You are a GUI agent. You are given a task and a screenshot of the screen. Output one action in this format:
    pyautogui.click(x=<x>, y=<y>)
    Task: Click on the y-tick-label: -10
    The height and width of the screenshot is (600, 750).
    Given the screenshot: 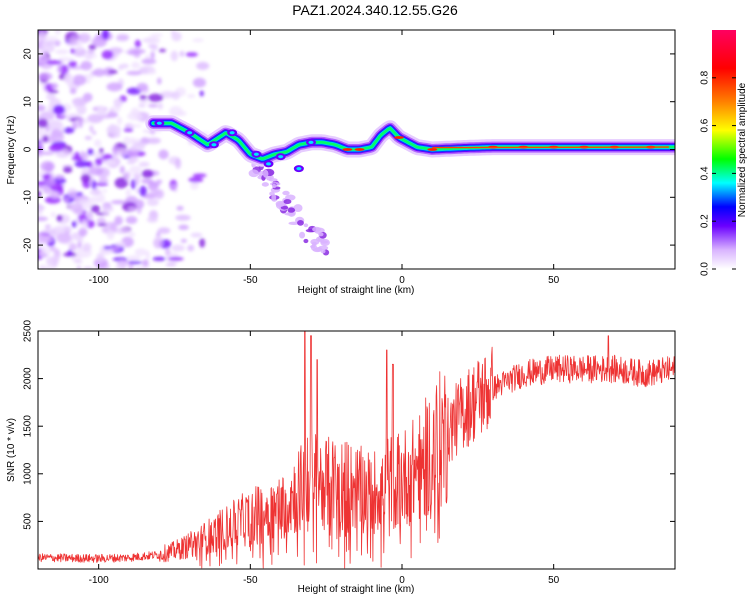 What is the action you would take?
    pyautogui.click(x=28, y=197)
    